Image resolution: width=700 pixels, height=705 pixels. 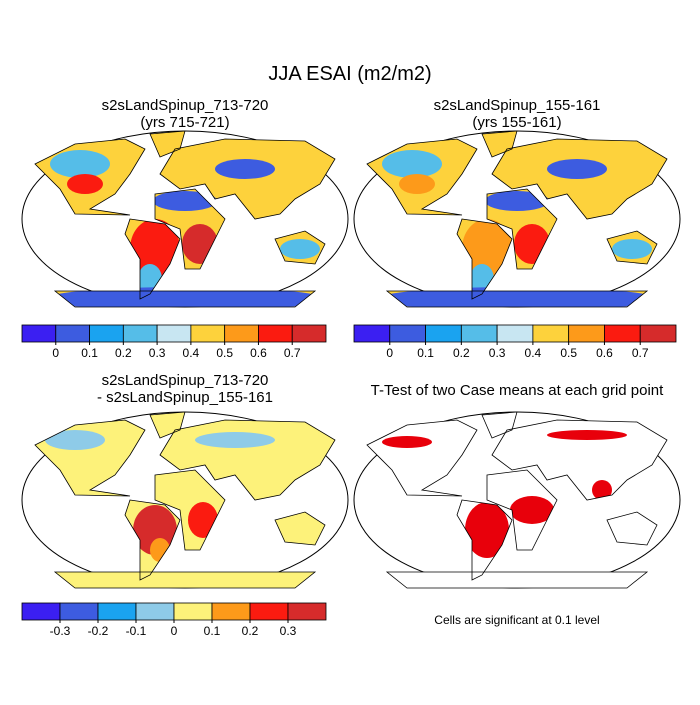 I want to click on panel-title: (yrs 155-161), so click(x=516, y=122).